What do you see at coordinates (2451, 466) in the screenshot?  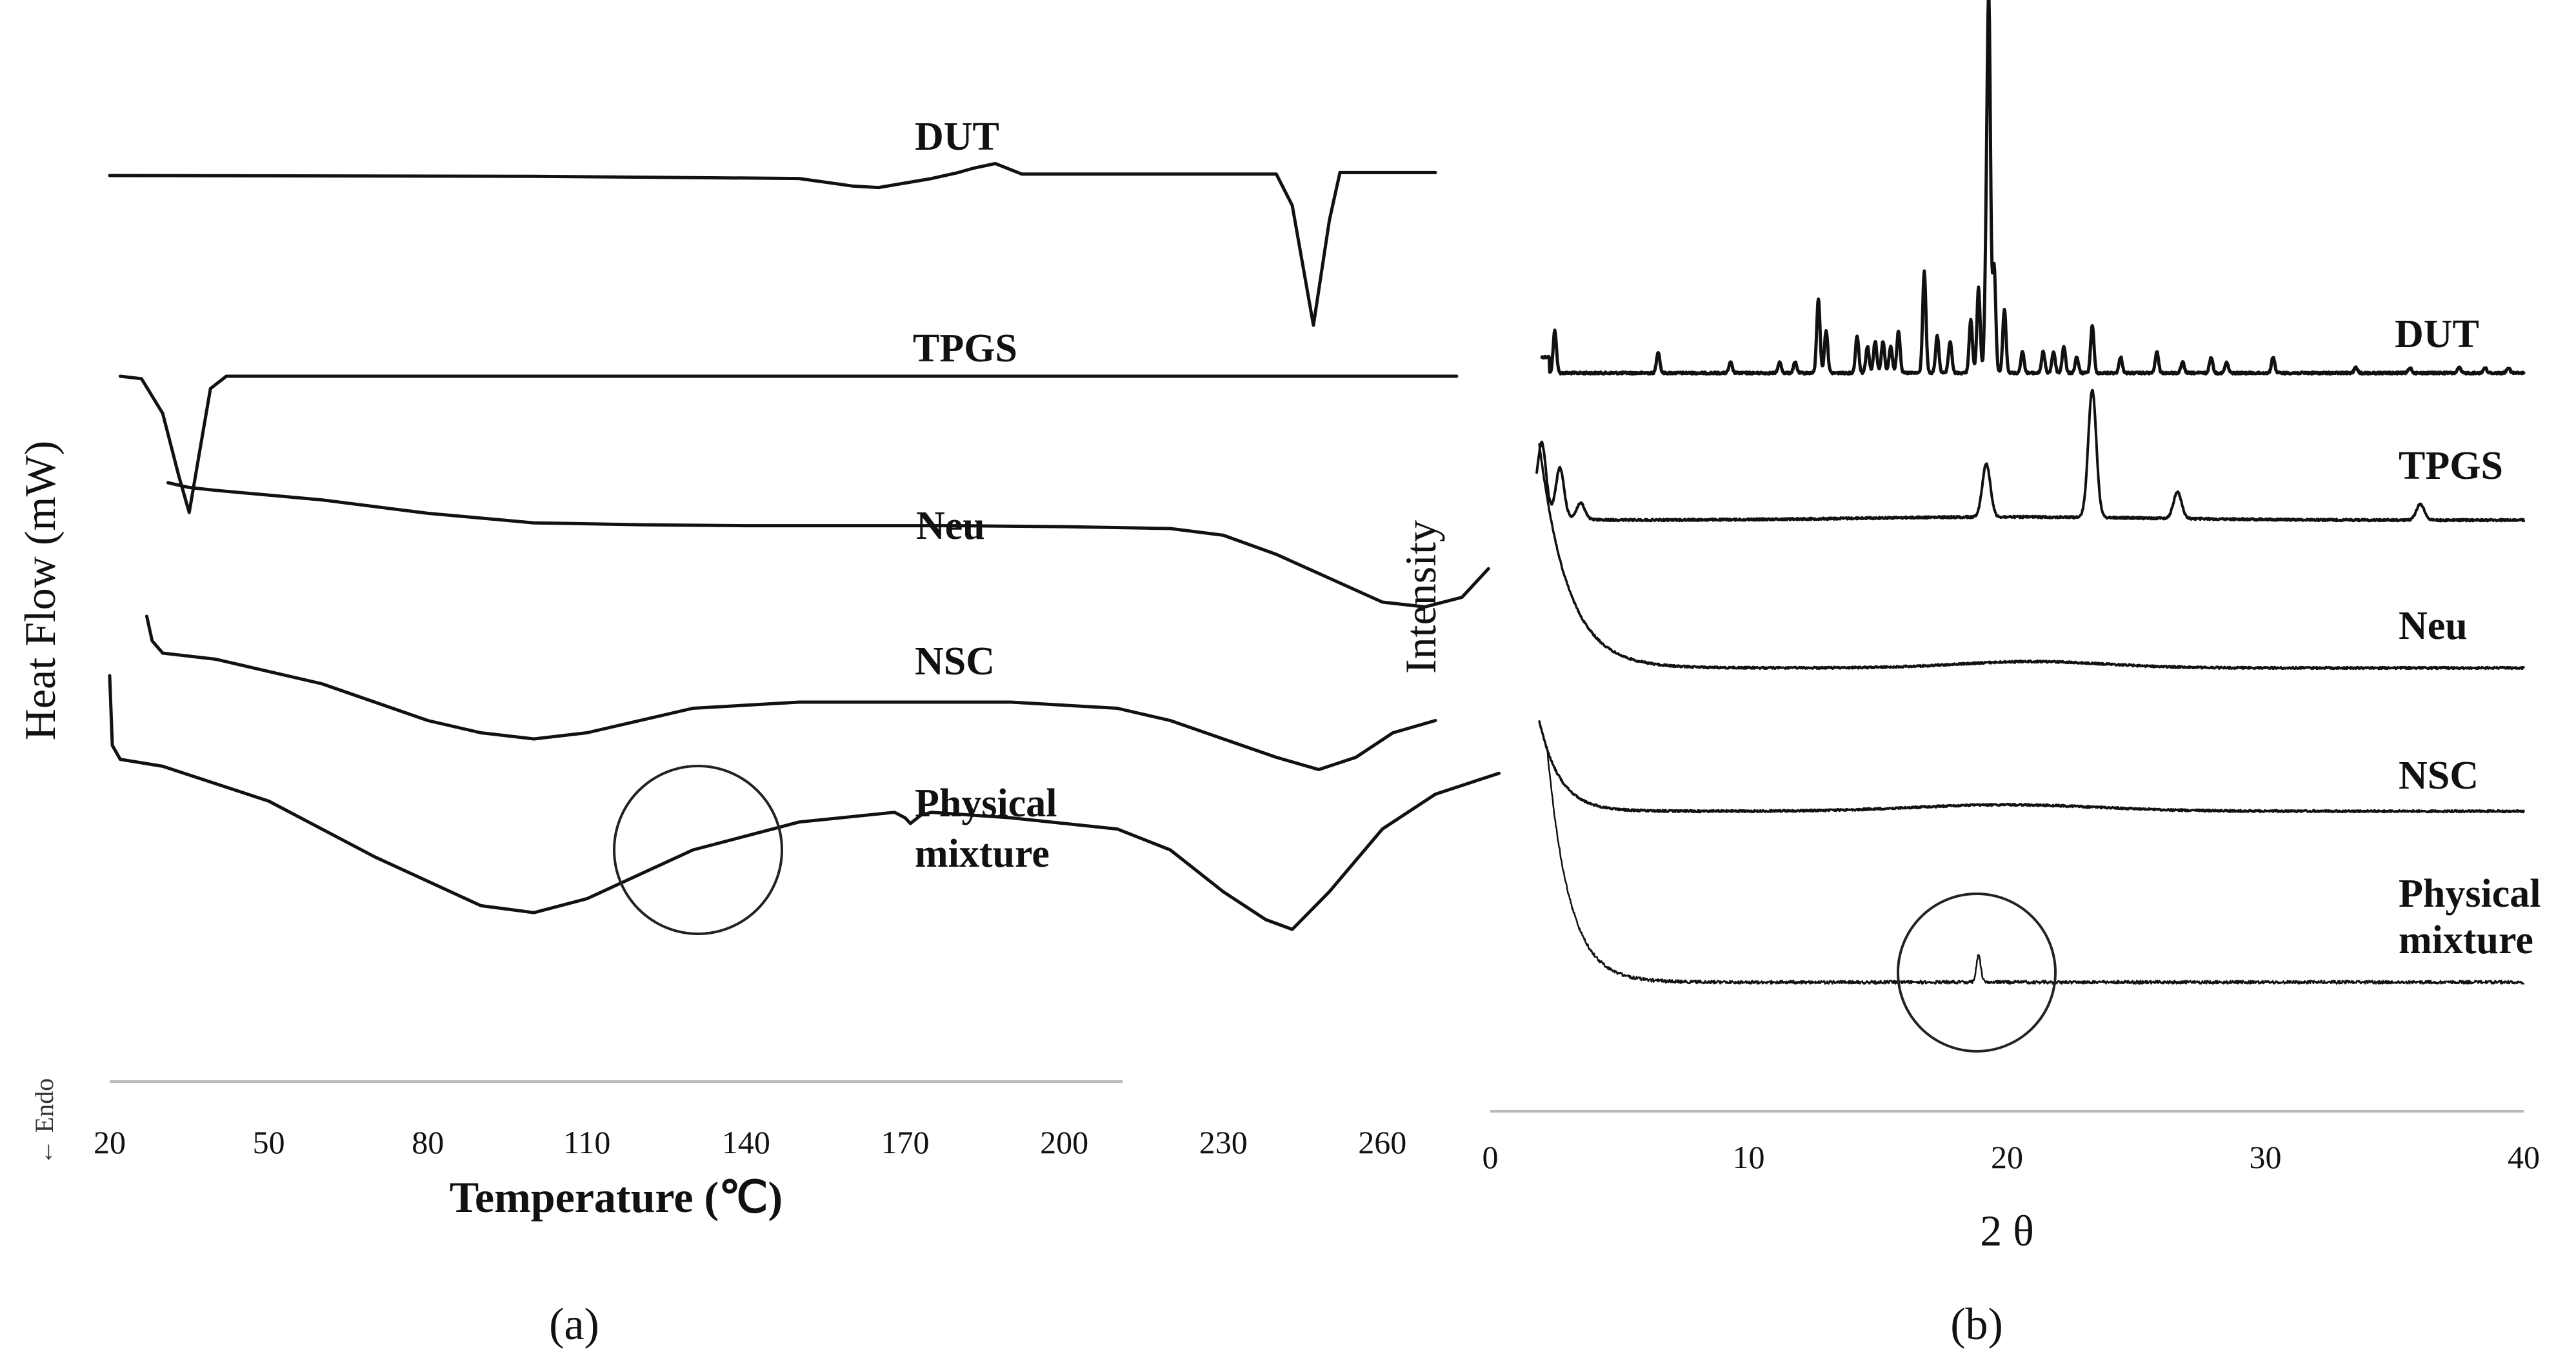 I see `xrd-label-tpgs: TPGS` at bounding box center [2451, 466].